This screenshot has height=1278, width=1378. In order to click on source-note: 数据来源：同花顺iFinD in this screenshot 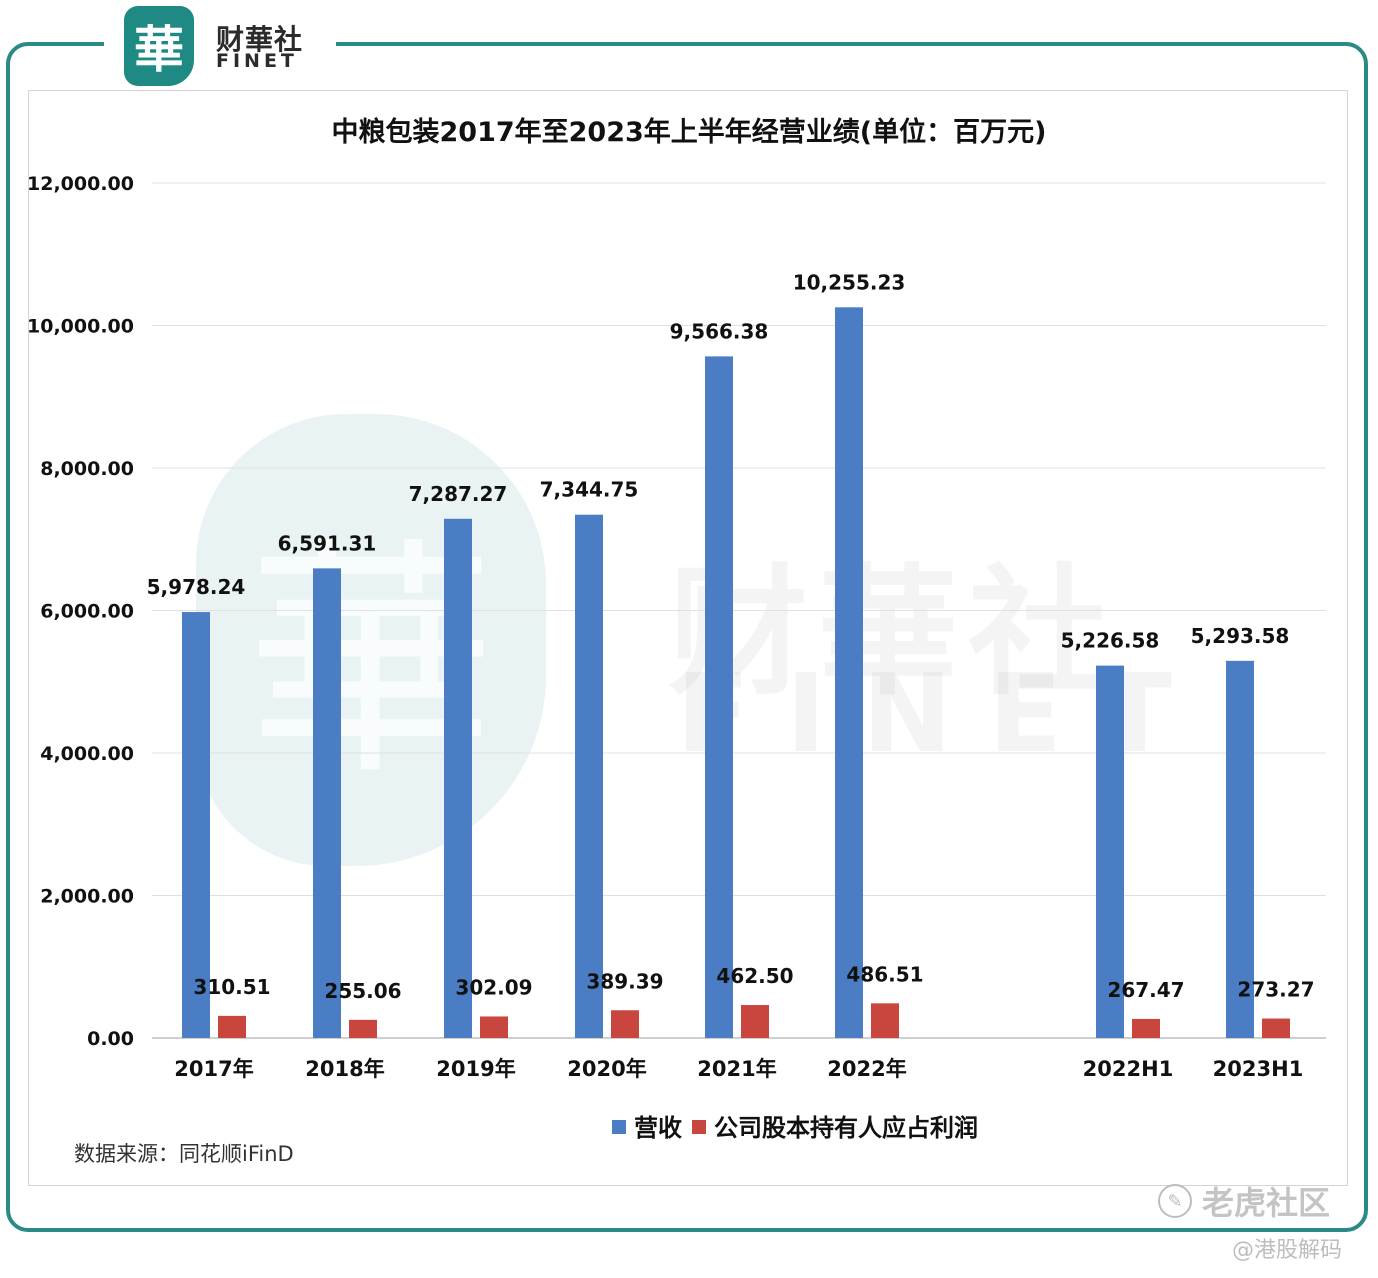, I will do `click(184, 1154)`.